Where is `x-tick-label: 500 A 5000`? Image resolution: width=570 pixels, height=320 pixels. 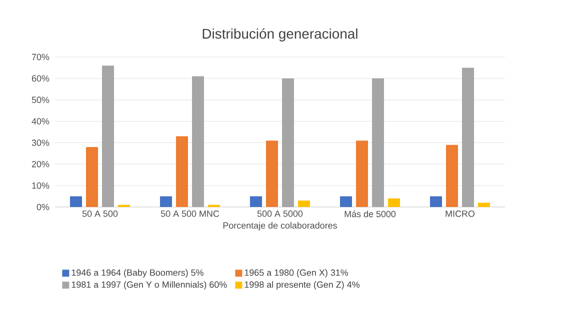
x-tick-label: 500 A 5000 is located at coordinates (280, 213).